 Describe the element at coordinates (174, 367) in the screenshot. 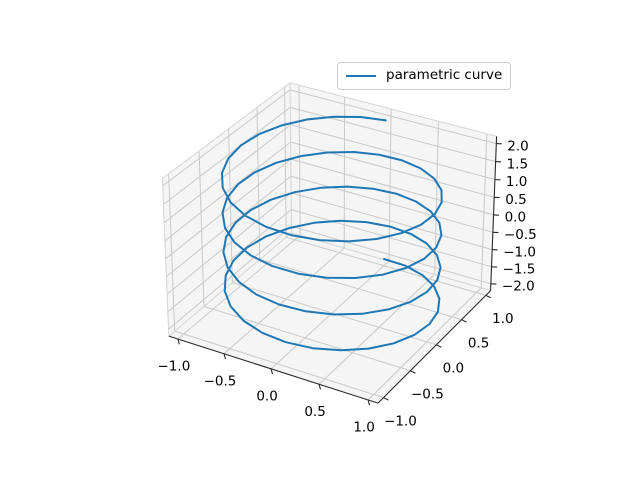

I see `x-tick-label: −1.0` at that location.